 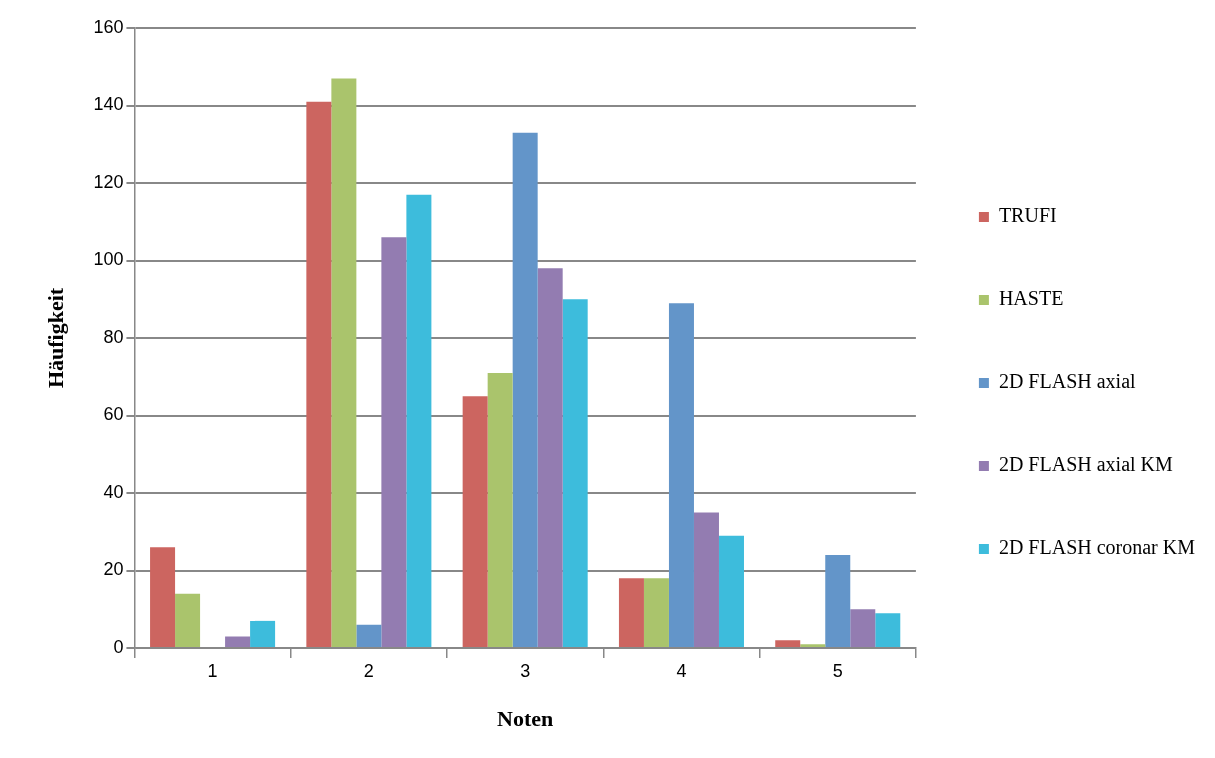 I want to click on y-tick-label: 20, so click(x=113, y=569).